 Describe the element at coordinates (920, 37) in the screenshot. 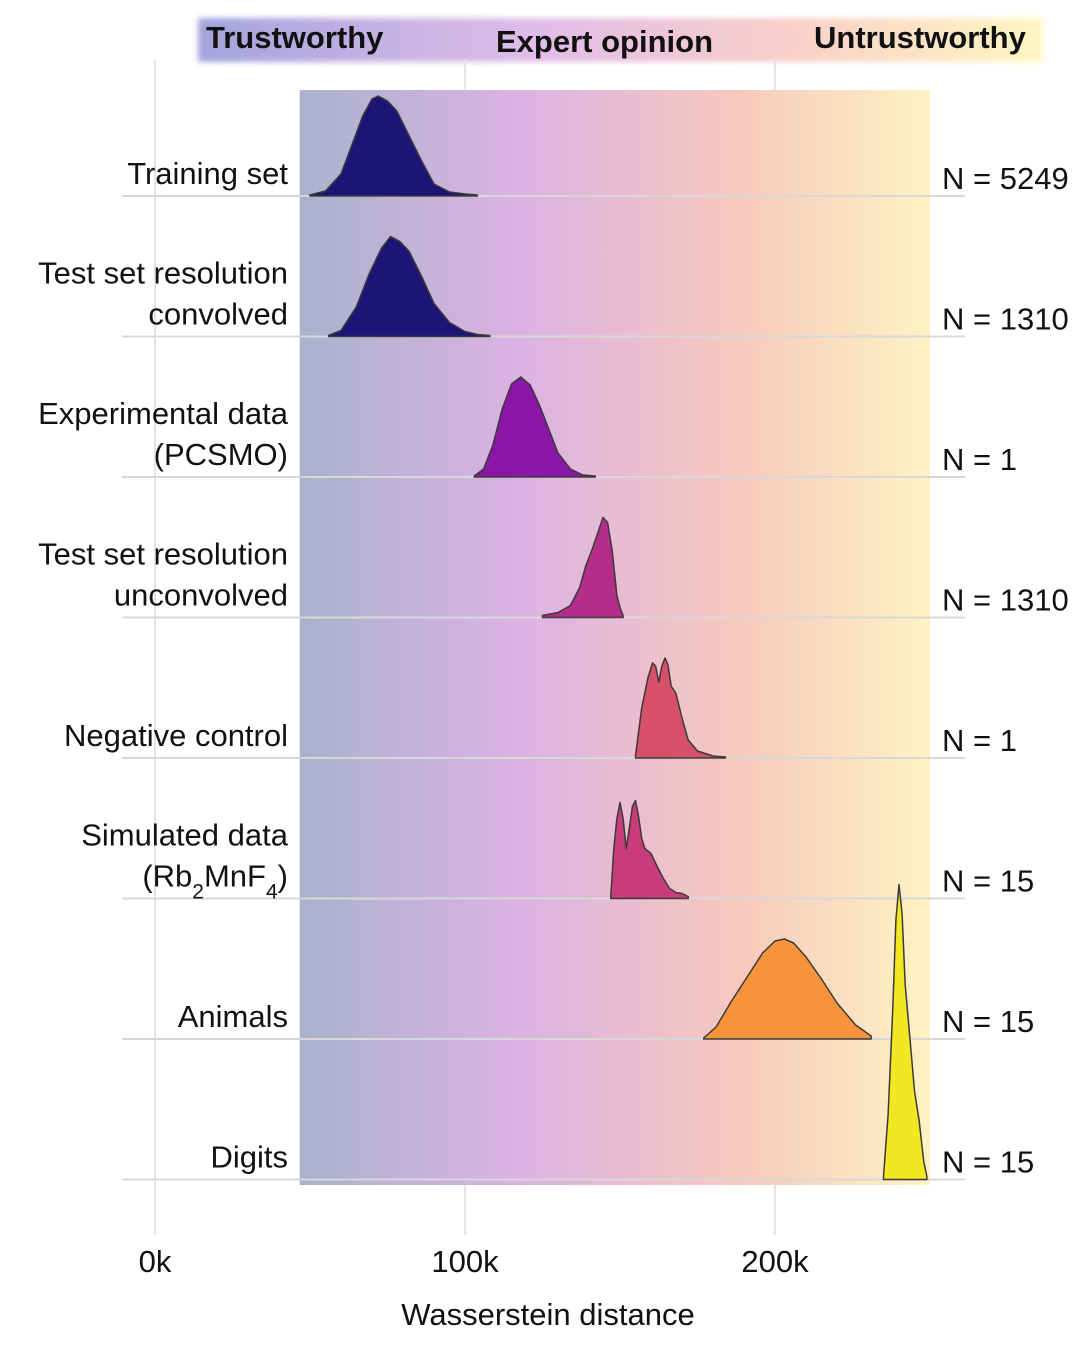

I see `untrustworthy-label: Untrustworthy` at that location.